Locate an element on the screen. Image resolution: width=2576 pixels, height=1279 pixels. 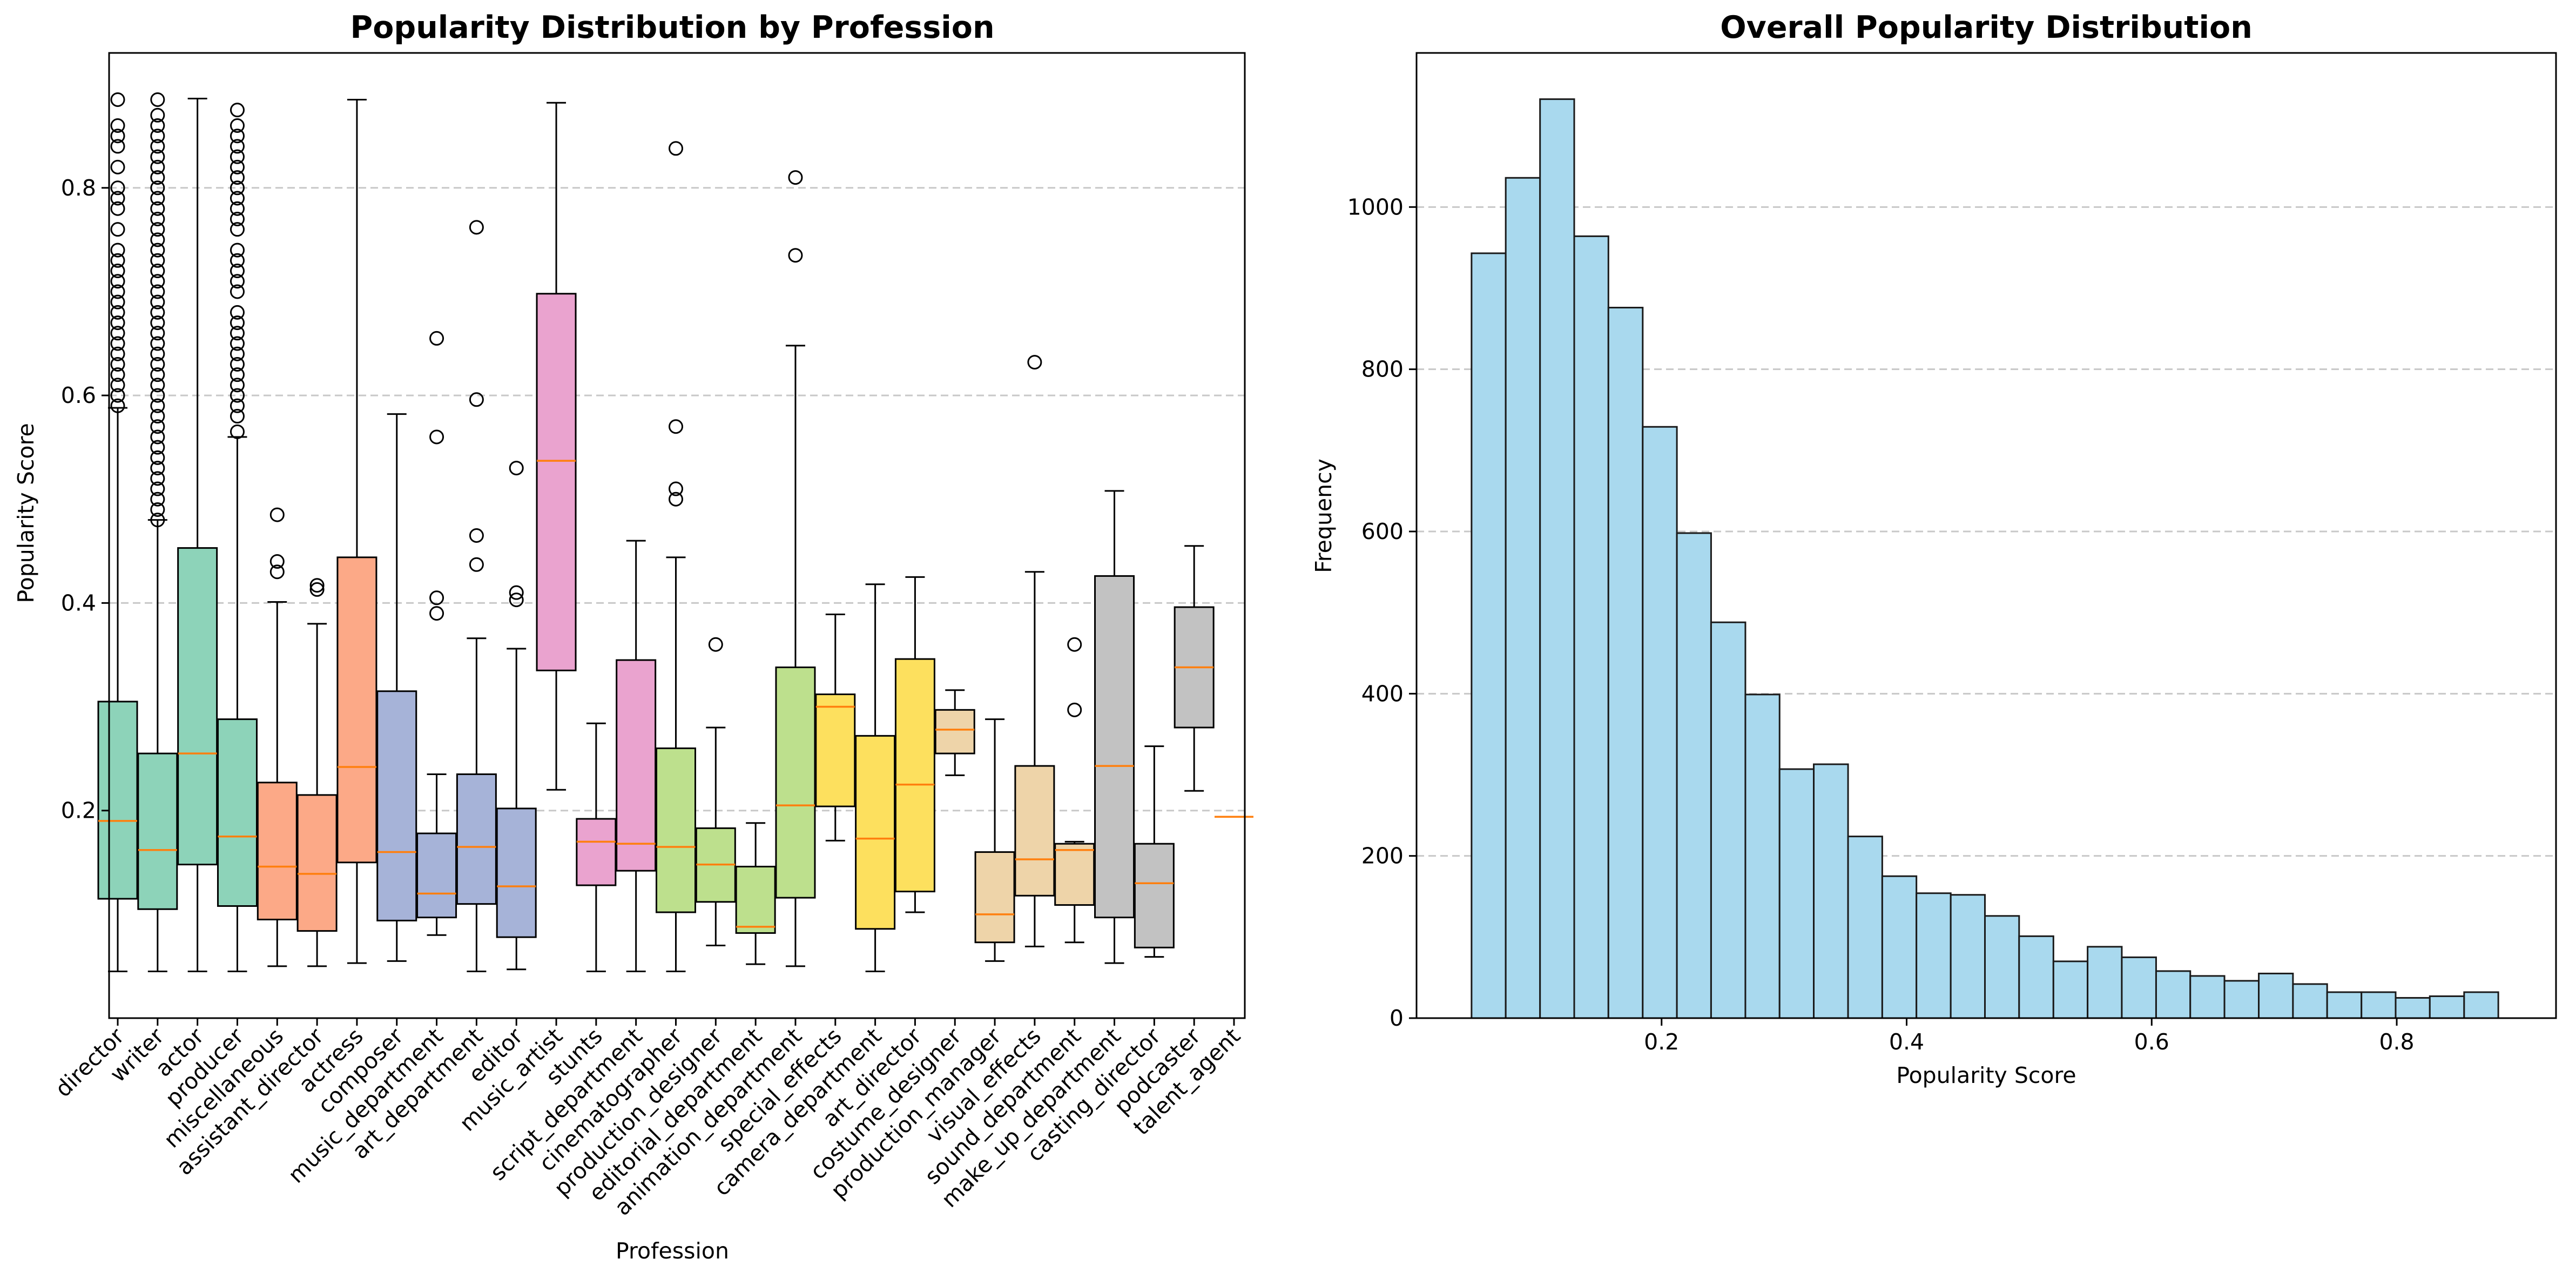
box-assistant_director is located at coordinates (317, 772).